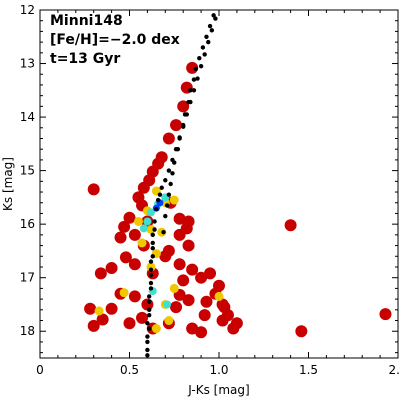  What do you see at coordinates (27, 331) in the screenshot?
I see `y-tick-label: 18` at bounding box center [27, 331].